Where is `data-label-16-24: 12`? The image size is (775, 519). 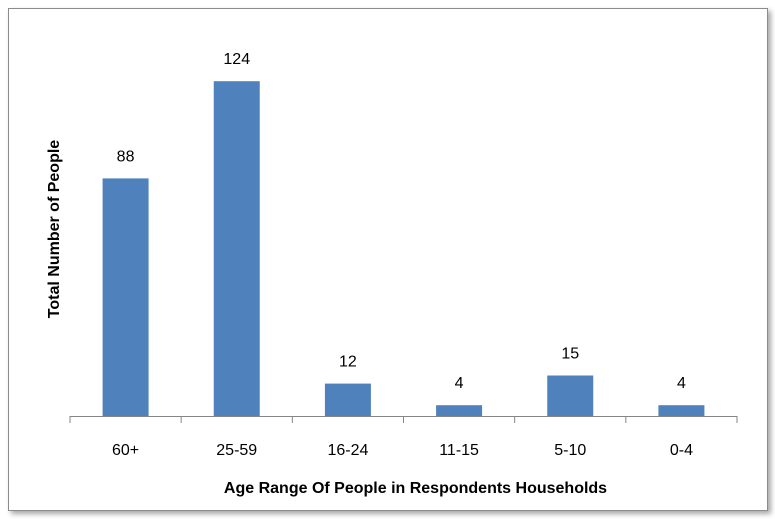
data-label-16-24: 12 is located at coordinates (348, 362).